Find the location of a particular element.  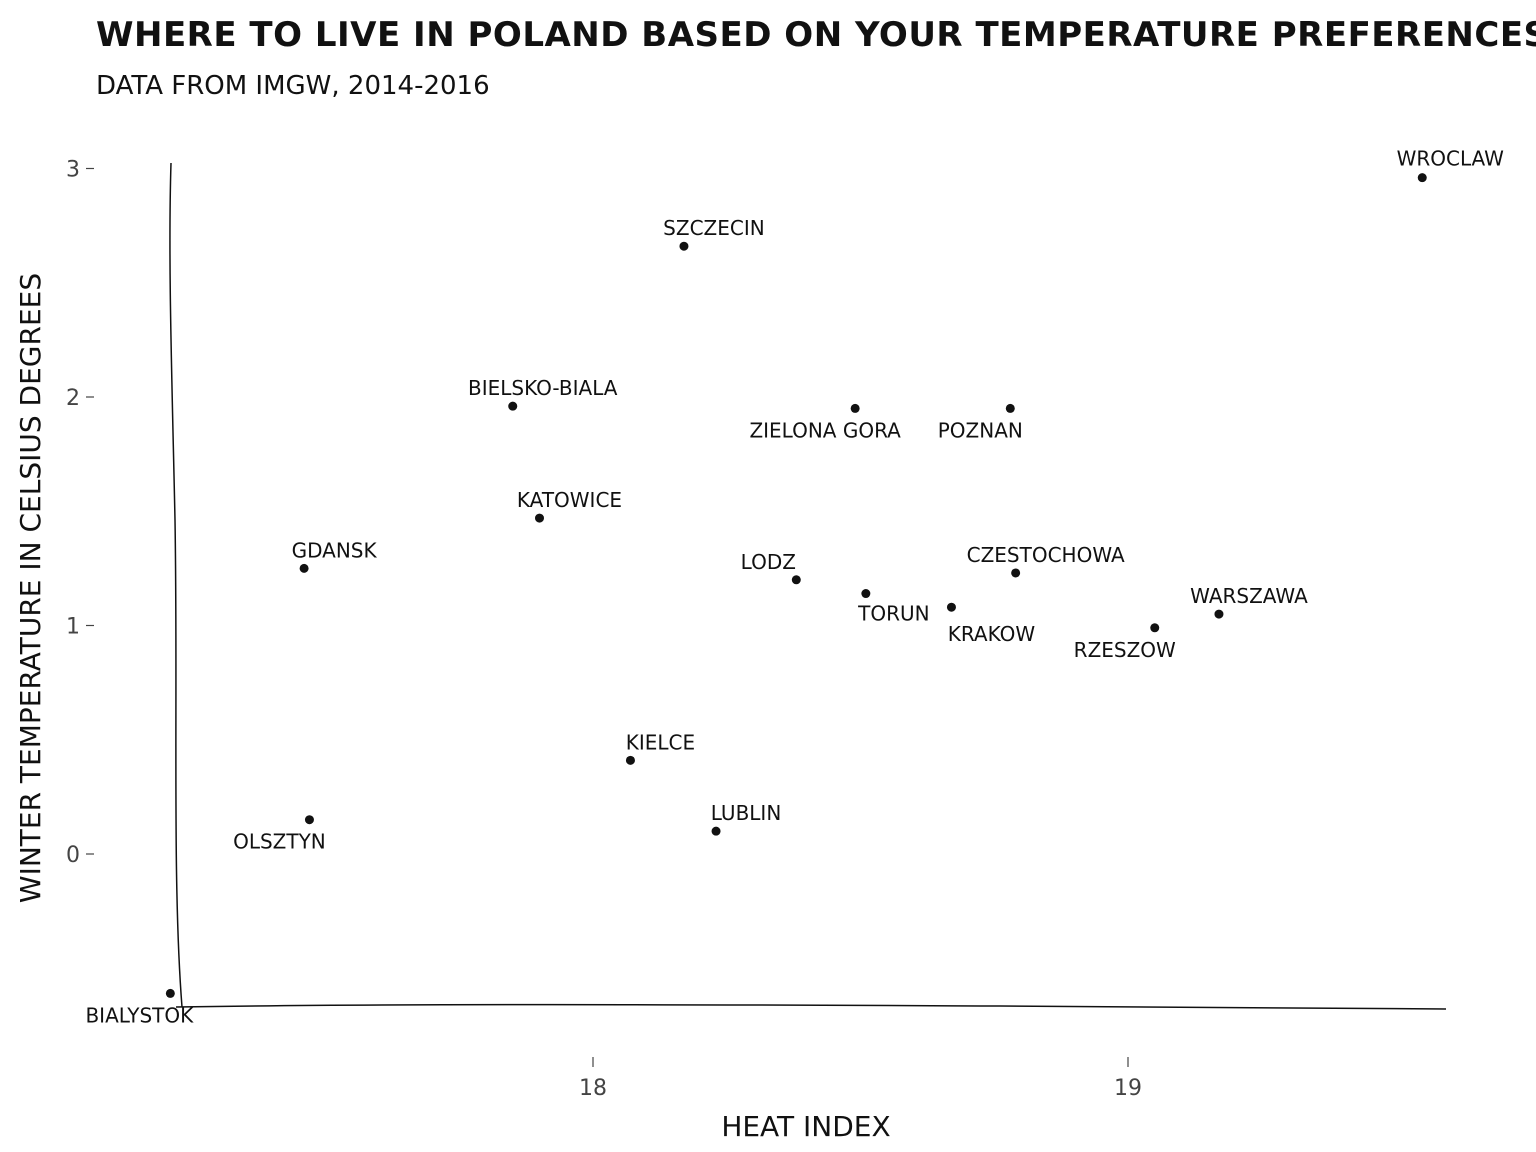

point-label: GDANSK is located at coordinates (335, 550).